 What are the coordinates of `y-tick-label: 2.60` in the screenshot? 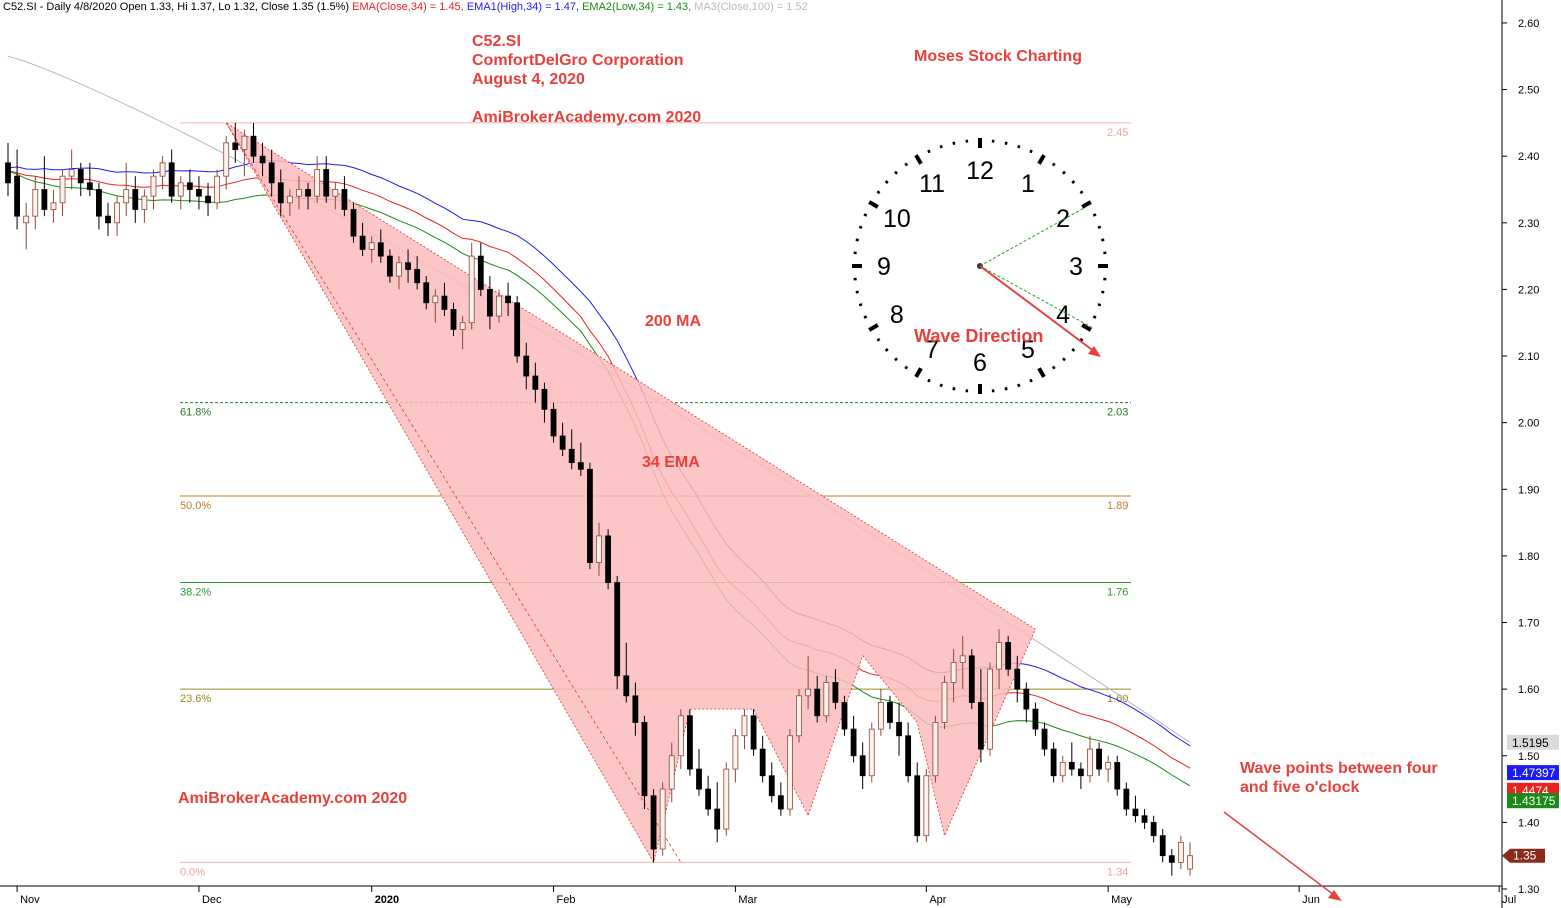 It's located at (1528, 24).